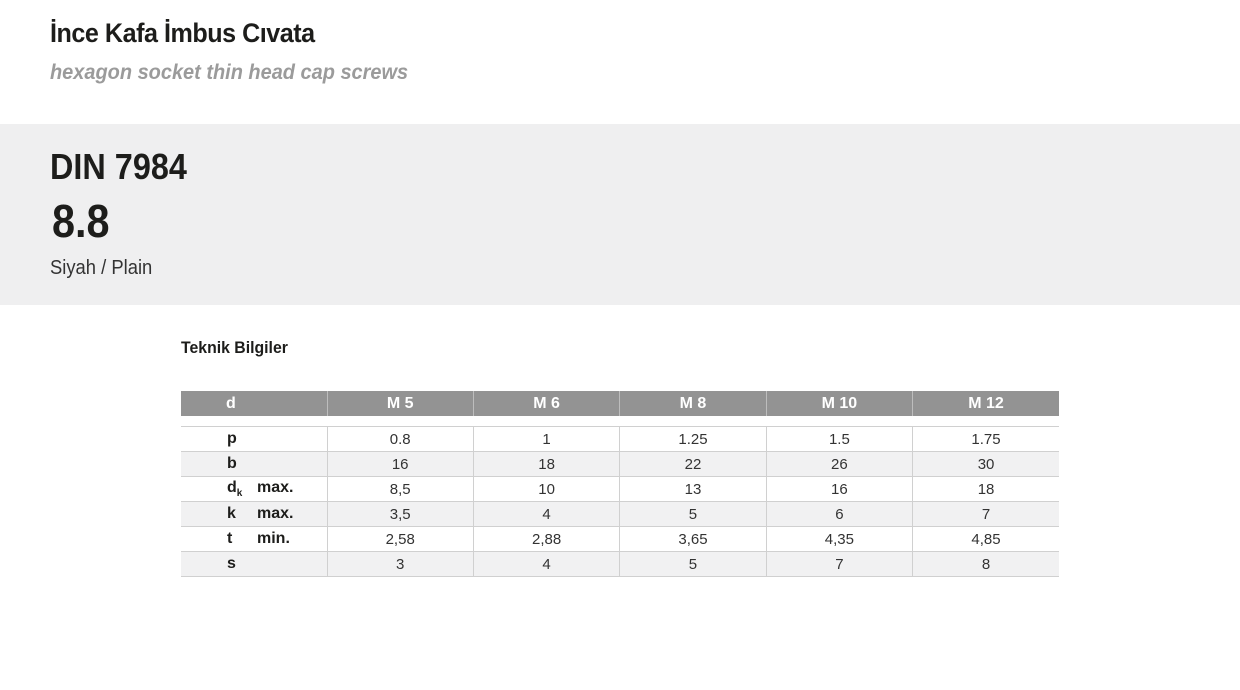 Image resolution: width=1240 pixels, height=690 pixels. I want to click on table-row: dk max. 8,5 10 13 16 18, so click(620, 489).